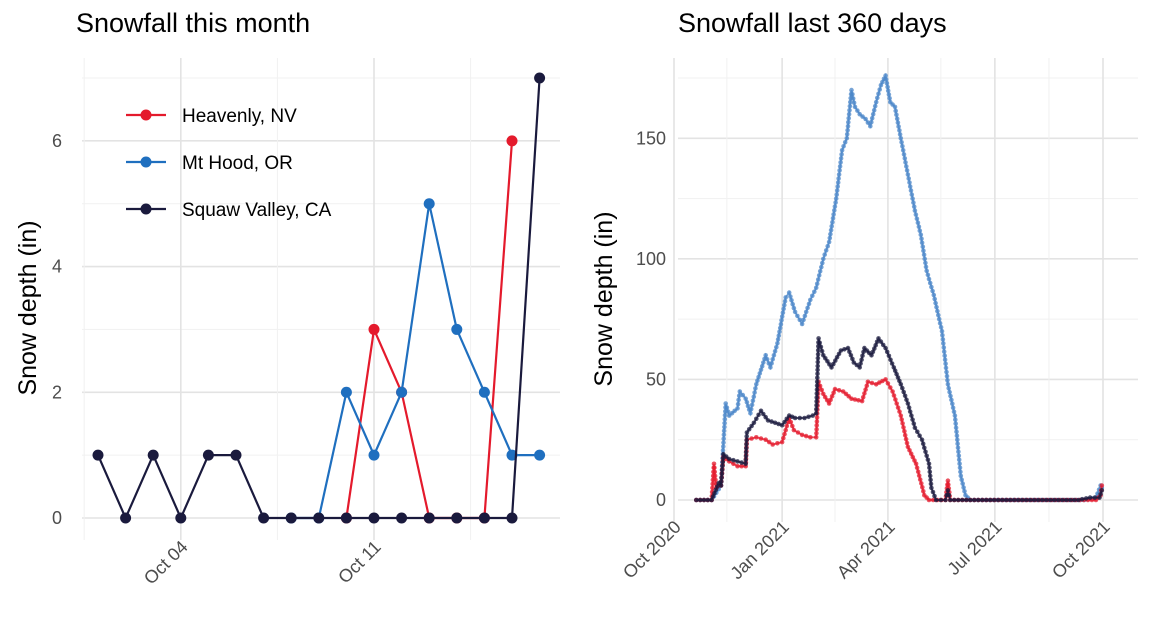  I want to click on y-axis-label: Snow depth (in), so click(604, 298).